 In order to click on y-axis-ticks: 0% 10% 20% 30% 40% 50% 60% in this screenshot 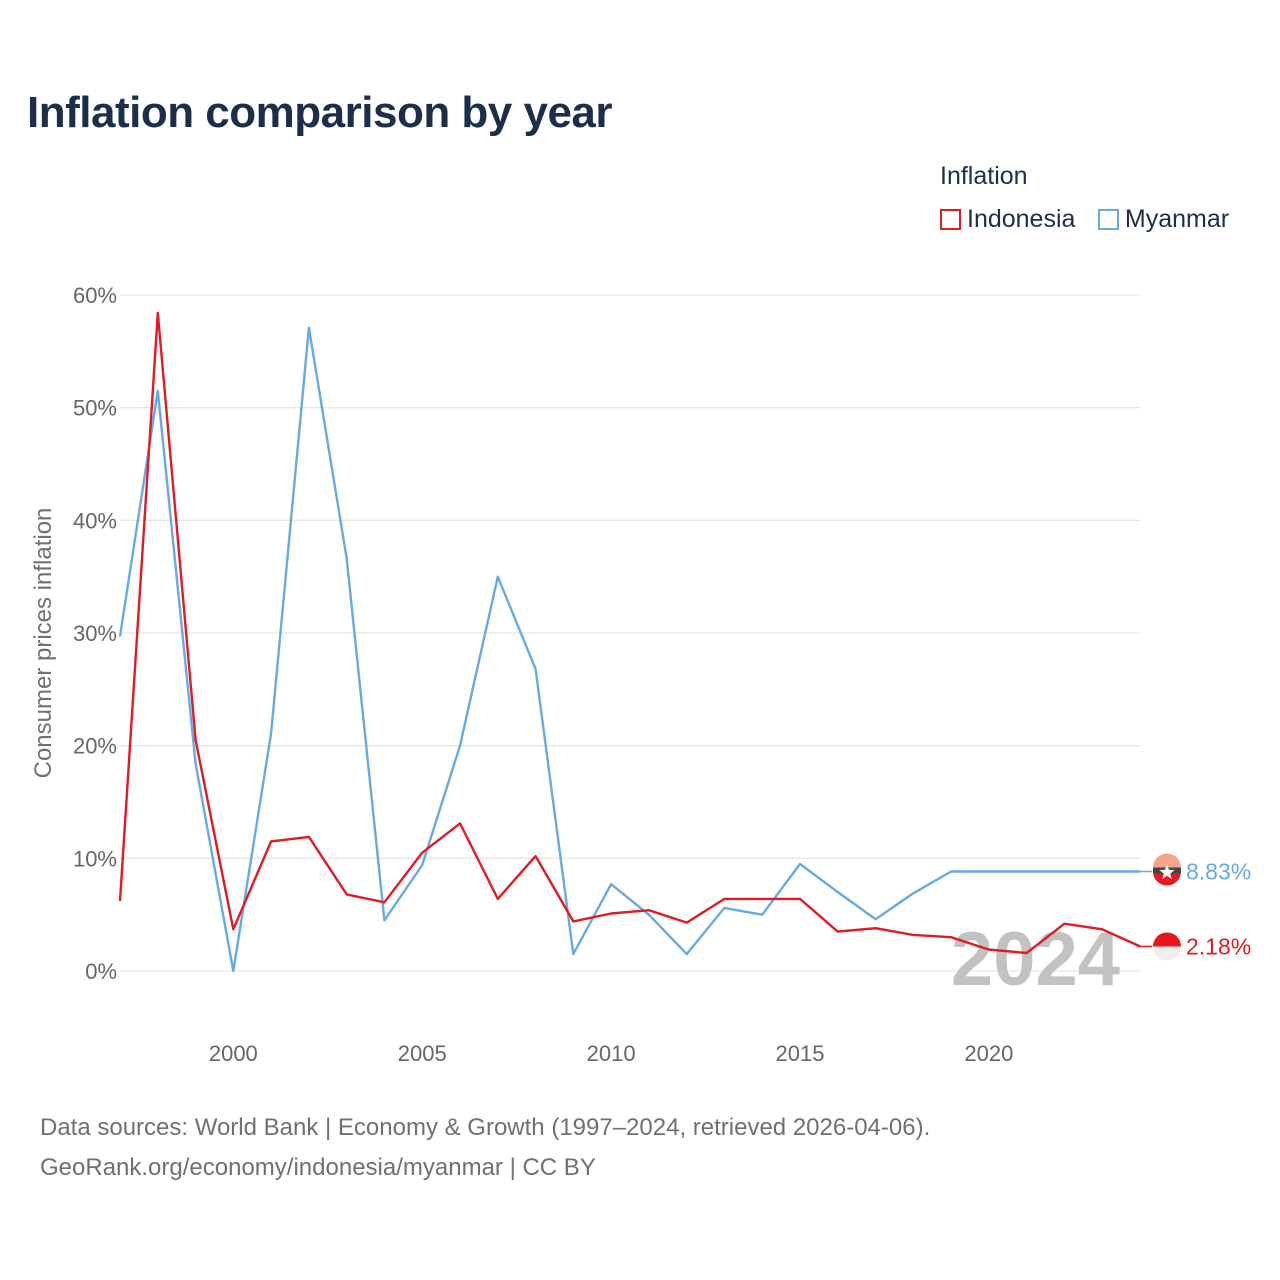, I will do `click(95, 633)`.